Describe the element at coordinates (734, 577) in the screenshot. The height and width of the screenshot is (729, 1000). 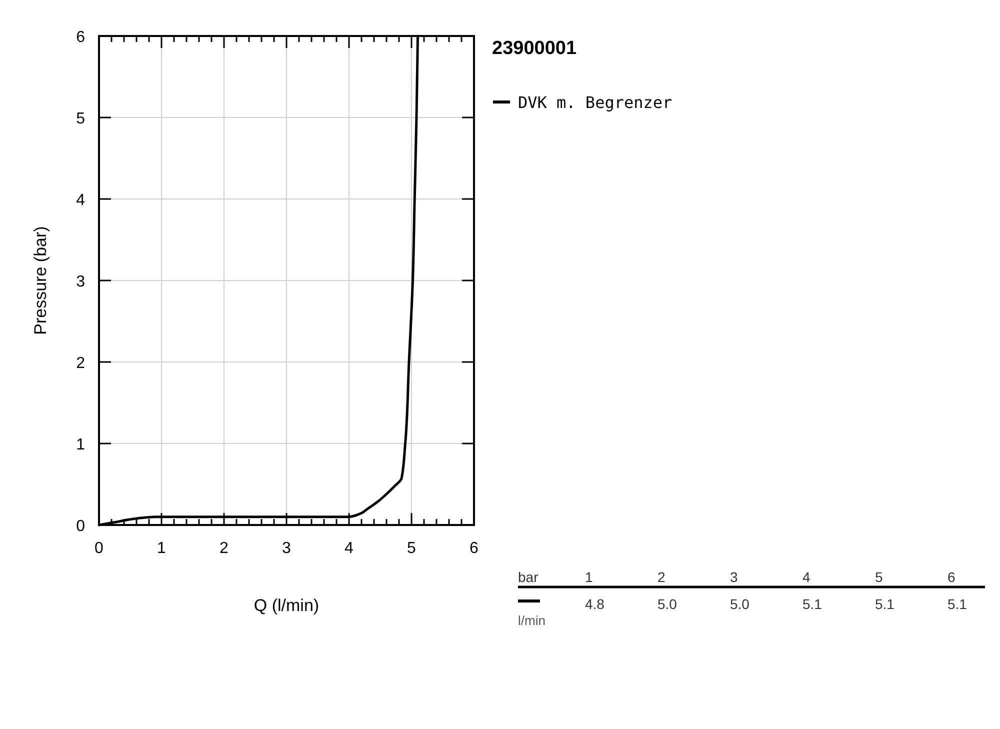
I see `text: 3` at that location.